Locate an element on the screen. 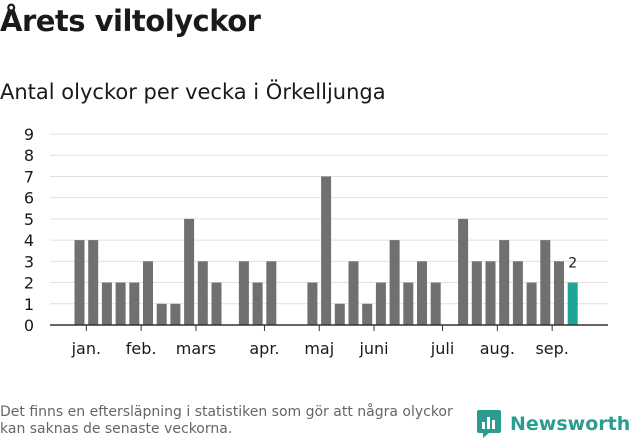  x-tick-label: juli is located at coordinates (442, 348).